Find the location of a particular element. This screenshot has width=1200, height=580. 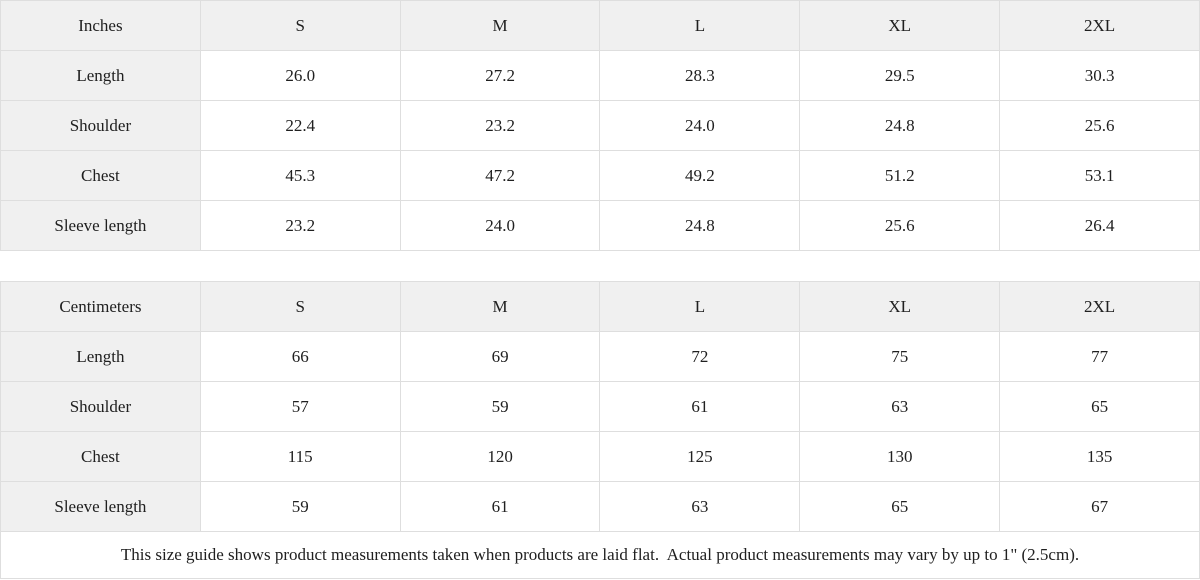

measurement-row: Sleeve length 59 61 63 65 67 is located at coordinates (600, 506).